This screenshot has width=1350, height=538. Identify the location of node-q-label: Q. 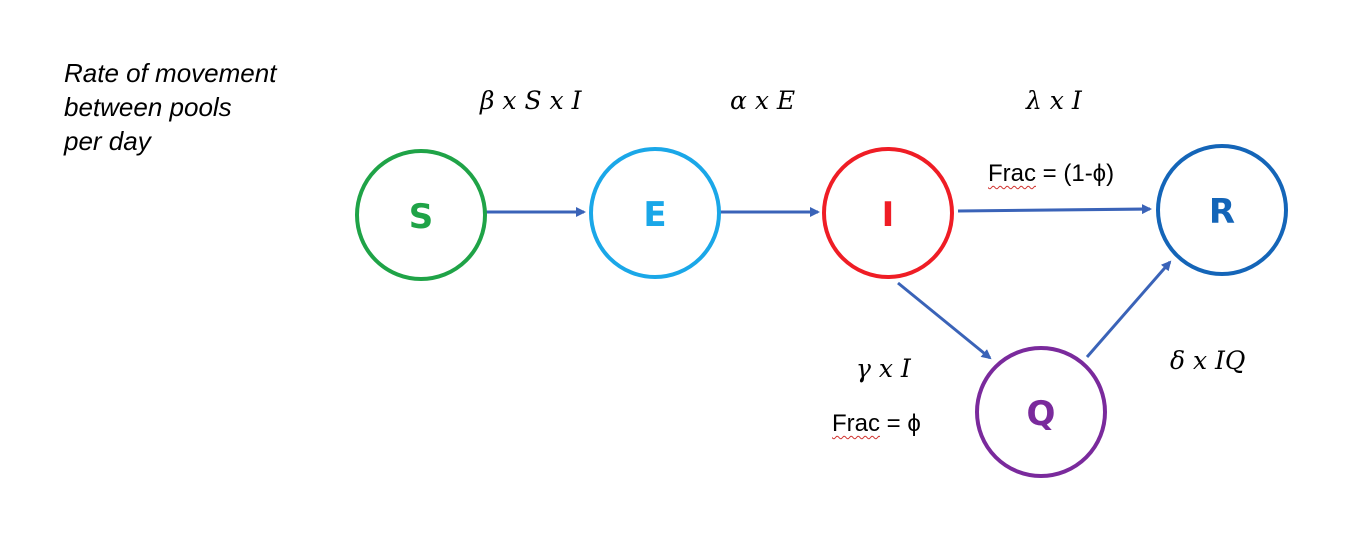
(1041, 414).